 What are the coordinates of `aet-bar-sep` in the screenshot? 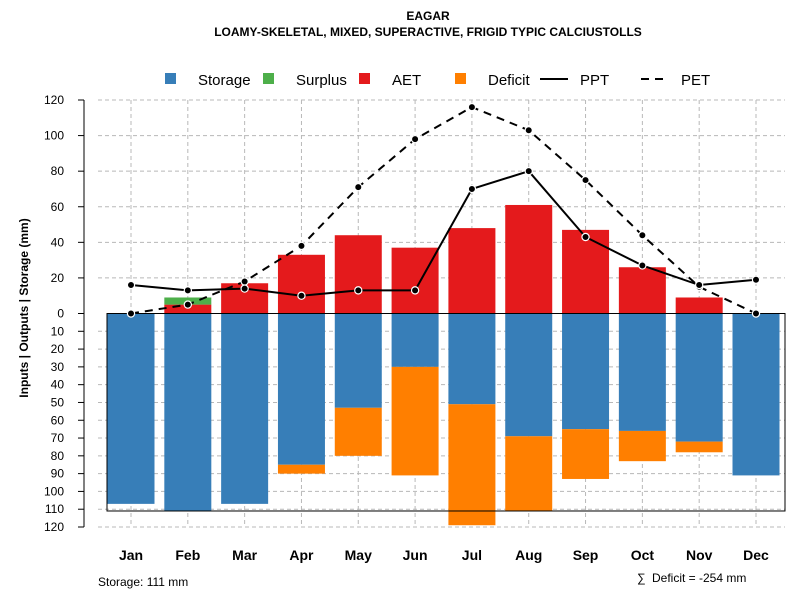 It's located at (586, 271).